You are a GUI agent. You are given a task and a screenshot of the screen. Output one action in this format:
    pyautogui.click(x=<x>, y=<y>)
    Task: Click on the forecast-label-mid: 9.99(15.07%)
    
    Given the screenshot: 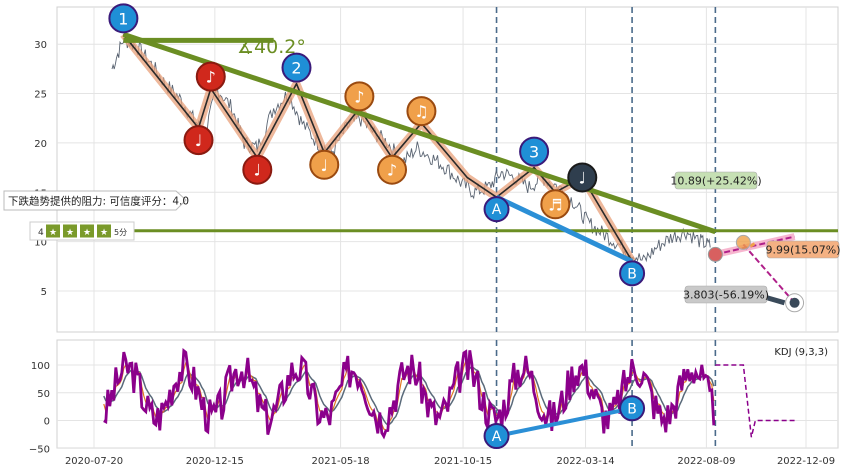 What is the action you would take?
    pyautogui.click(x=802, y=250)
    